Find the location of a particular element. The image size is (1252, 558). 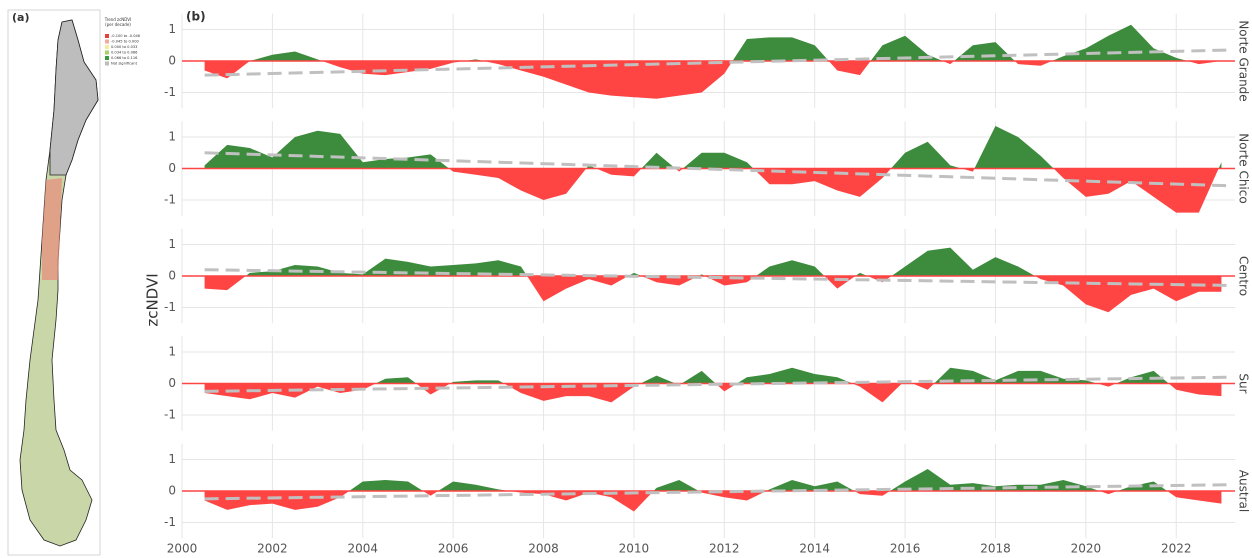

x-tick-label: 2004 is located at coordinates (362, 549).